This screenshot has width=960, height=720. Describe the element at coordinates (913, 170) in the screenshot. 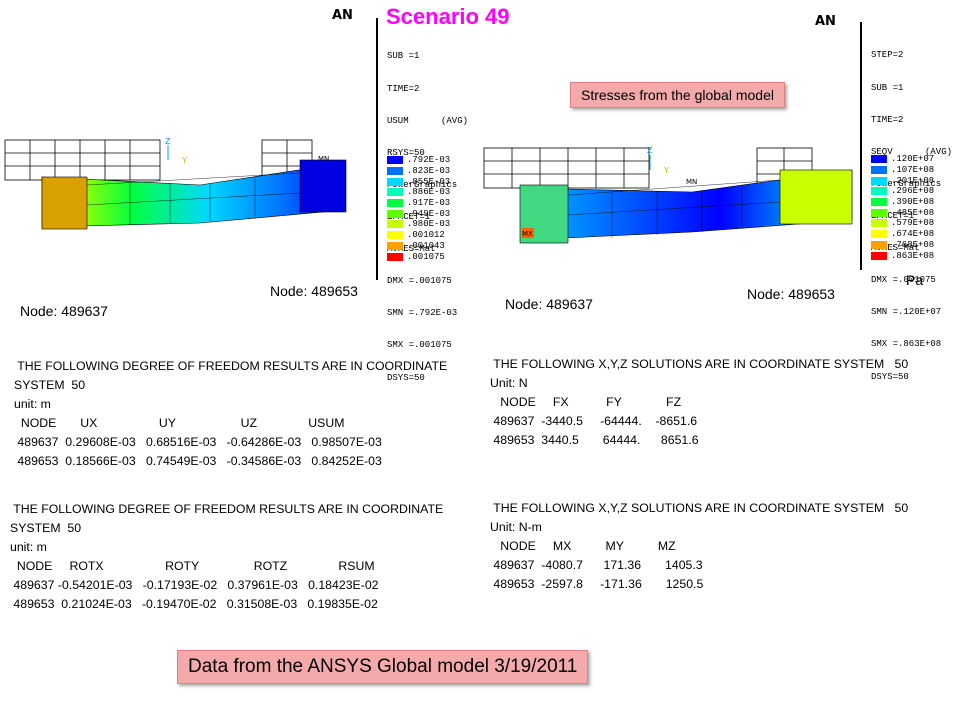

I see `scale-value: .107E+08` at that location.